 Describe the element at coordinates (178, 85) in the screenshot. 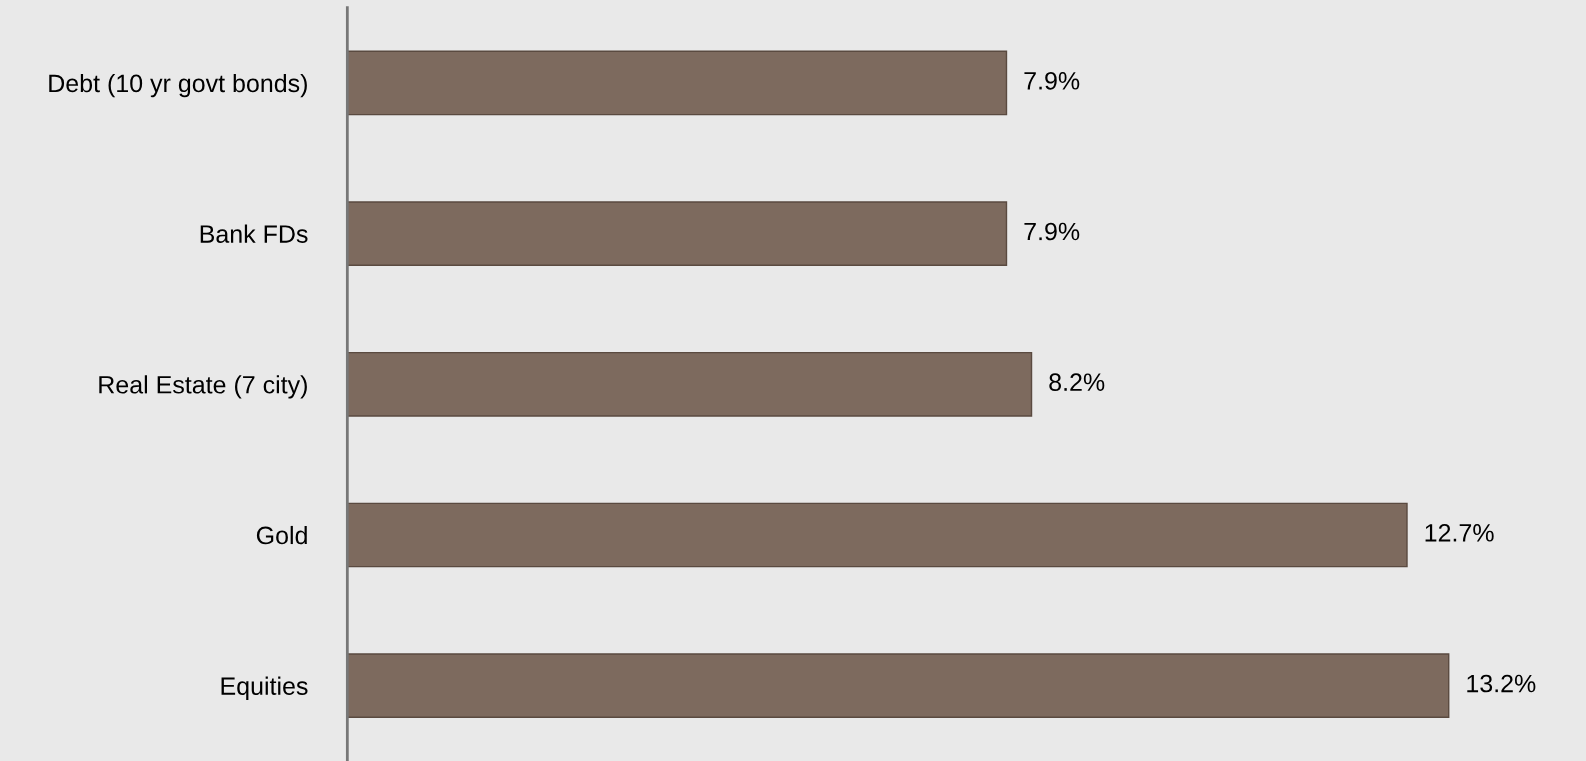

I see `y-tick-label: Debt (10 yr govt bonds)` at that location.